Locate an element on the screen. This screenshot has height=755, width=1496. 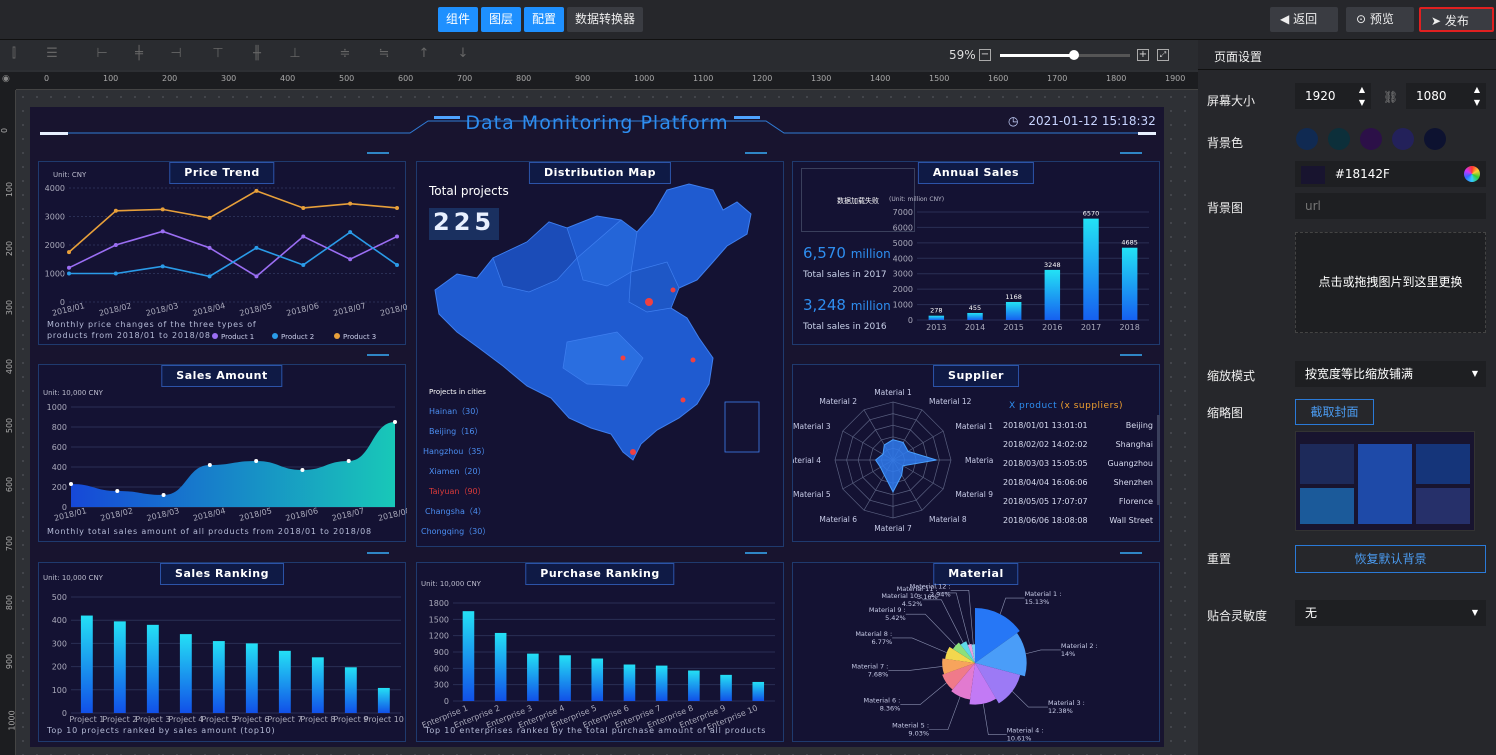
legend-label: Product 3 is located at coordinates (359, 337).